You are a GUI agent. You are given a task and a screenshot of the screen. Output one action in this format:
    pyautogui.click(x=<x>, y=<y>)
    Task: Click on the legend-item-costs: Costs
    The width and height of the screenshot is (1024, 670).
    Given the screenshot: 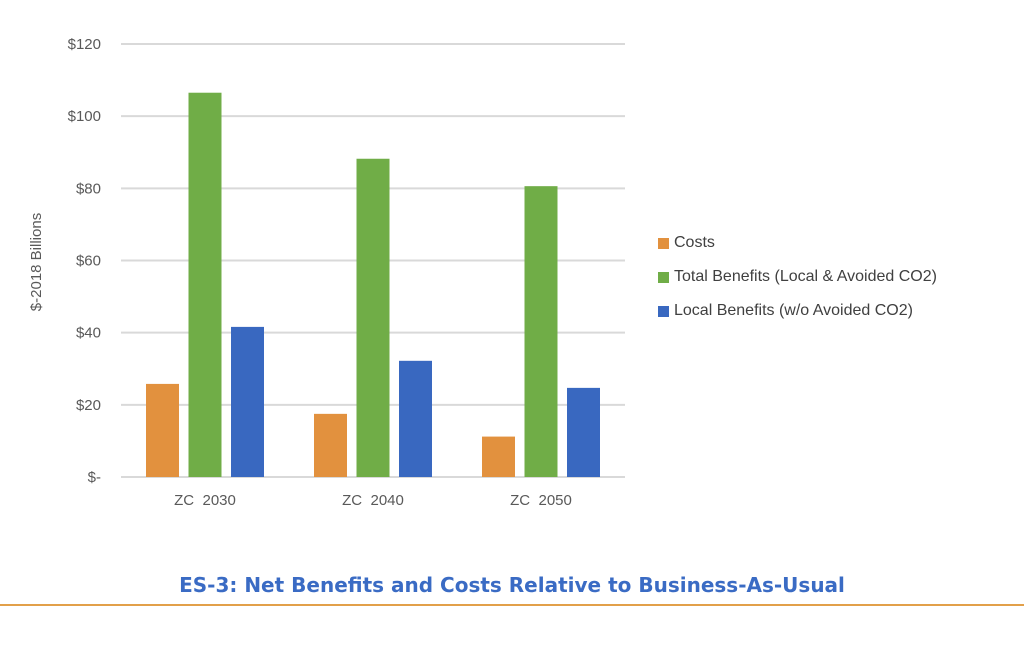 What is the action you would take?
    pyautogui.click(x=797, y=243)
    